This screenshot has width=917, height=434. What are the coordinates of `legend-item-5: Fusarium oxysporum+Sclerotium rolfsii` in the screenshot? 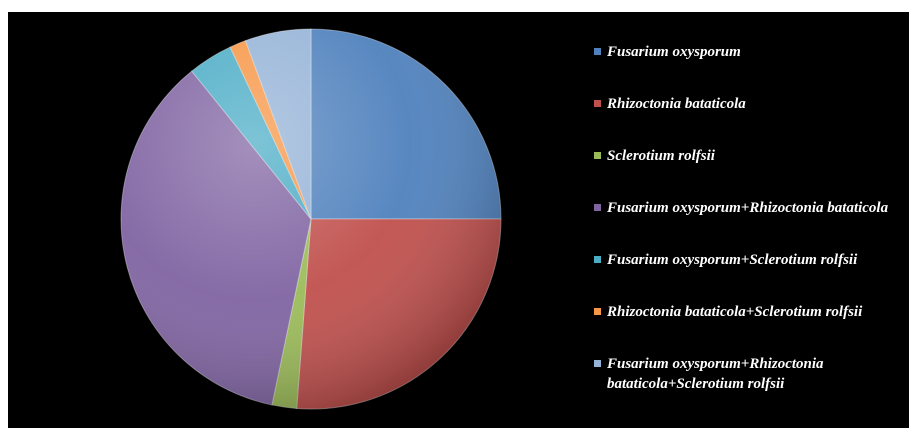 It's located at (749, 276).